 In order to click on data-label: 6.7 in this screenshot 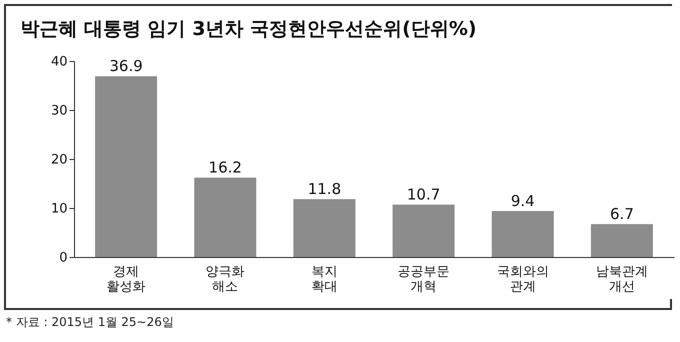, I will do `click(622, 214)`.